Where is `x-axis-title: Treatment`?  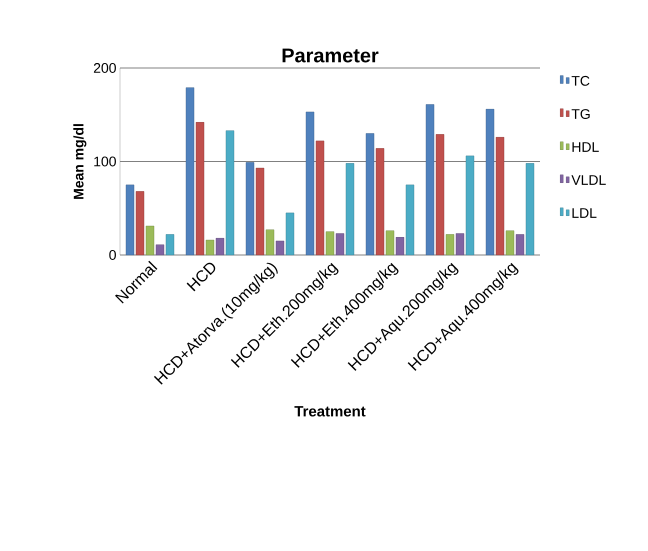
x-axis-title: Treatment is located at coordinates (330, 411).